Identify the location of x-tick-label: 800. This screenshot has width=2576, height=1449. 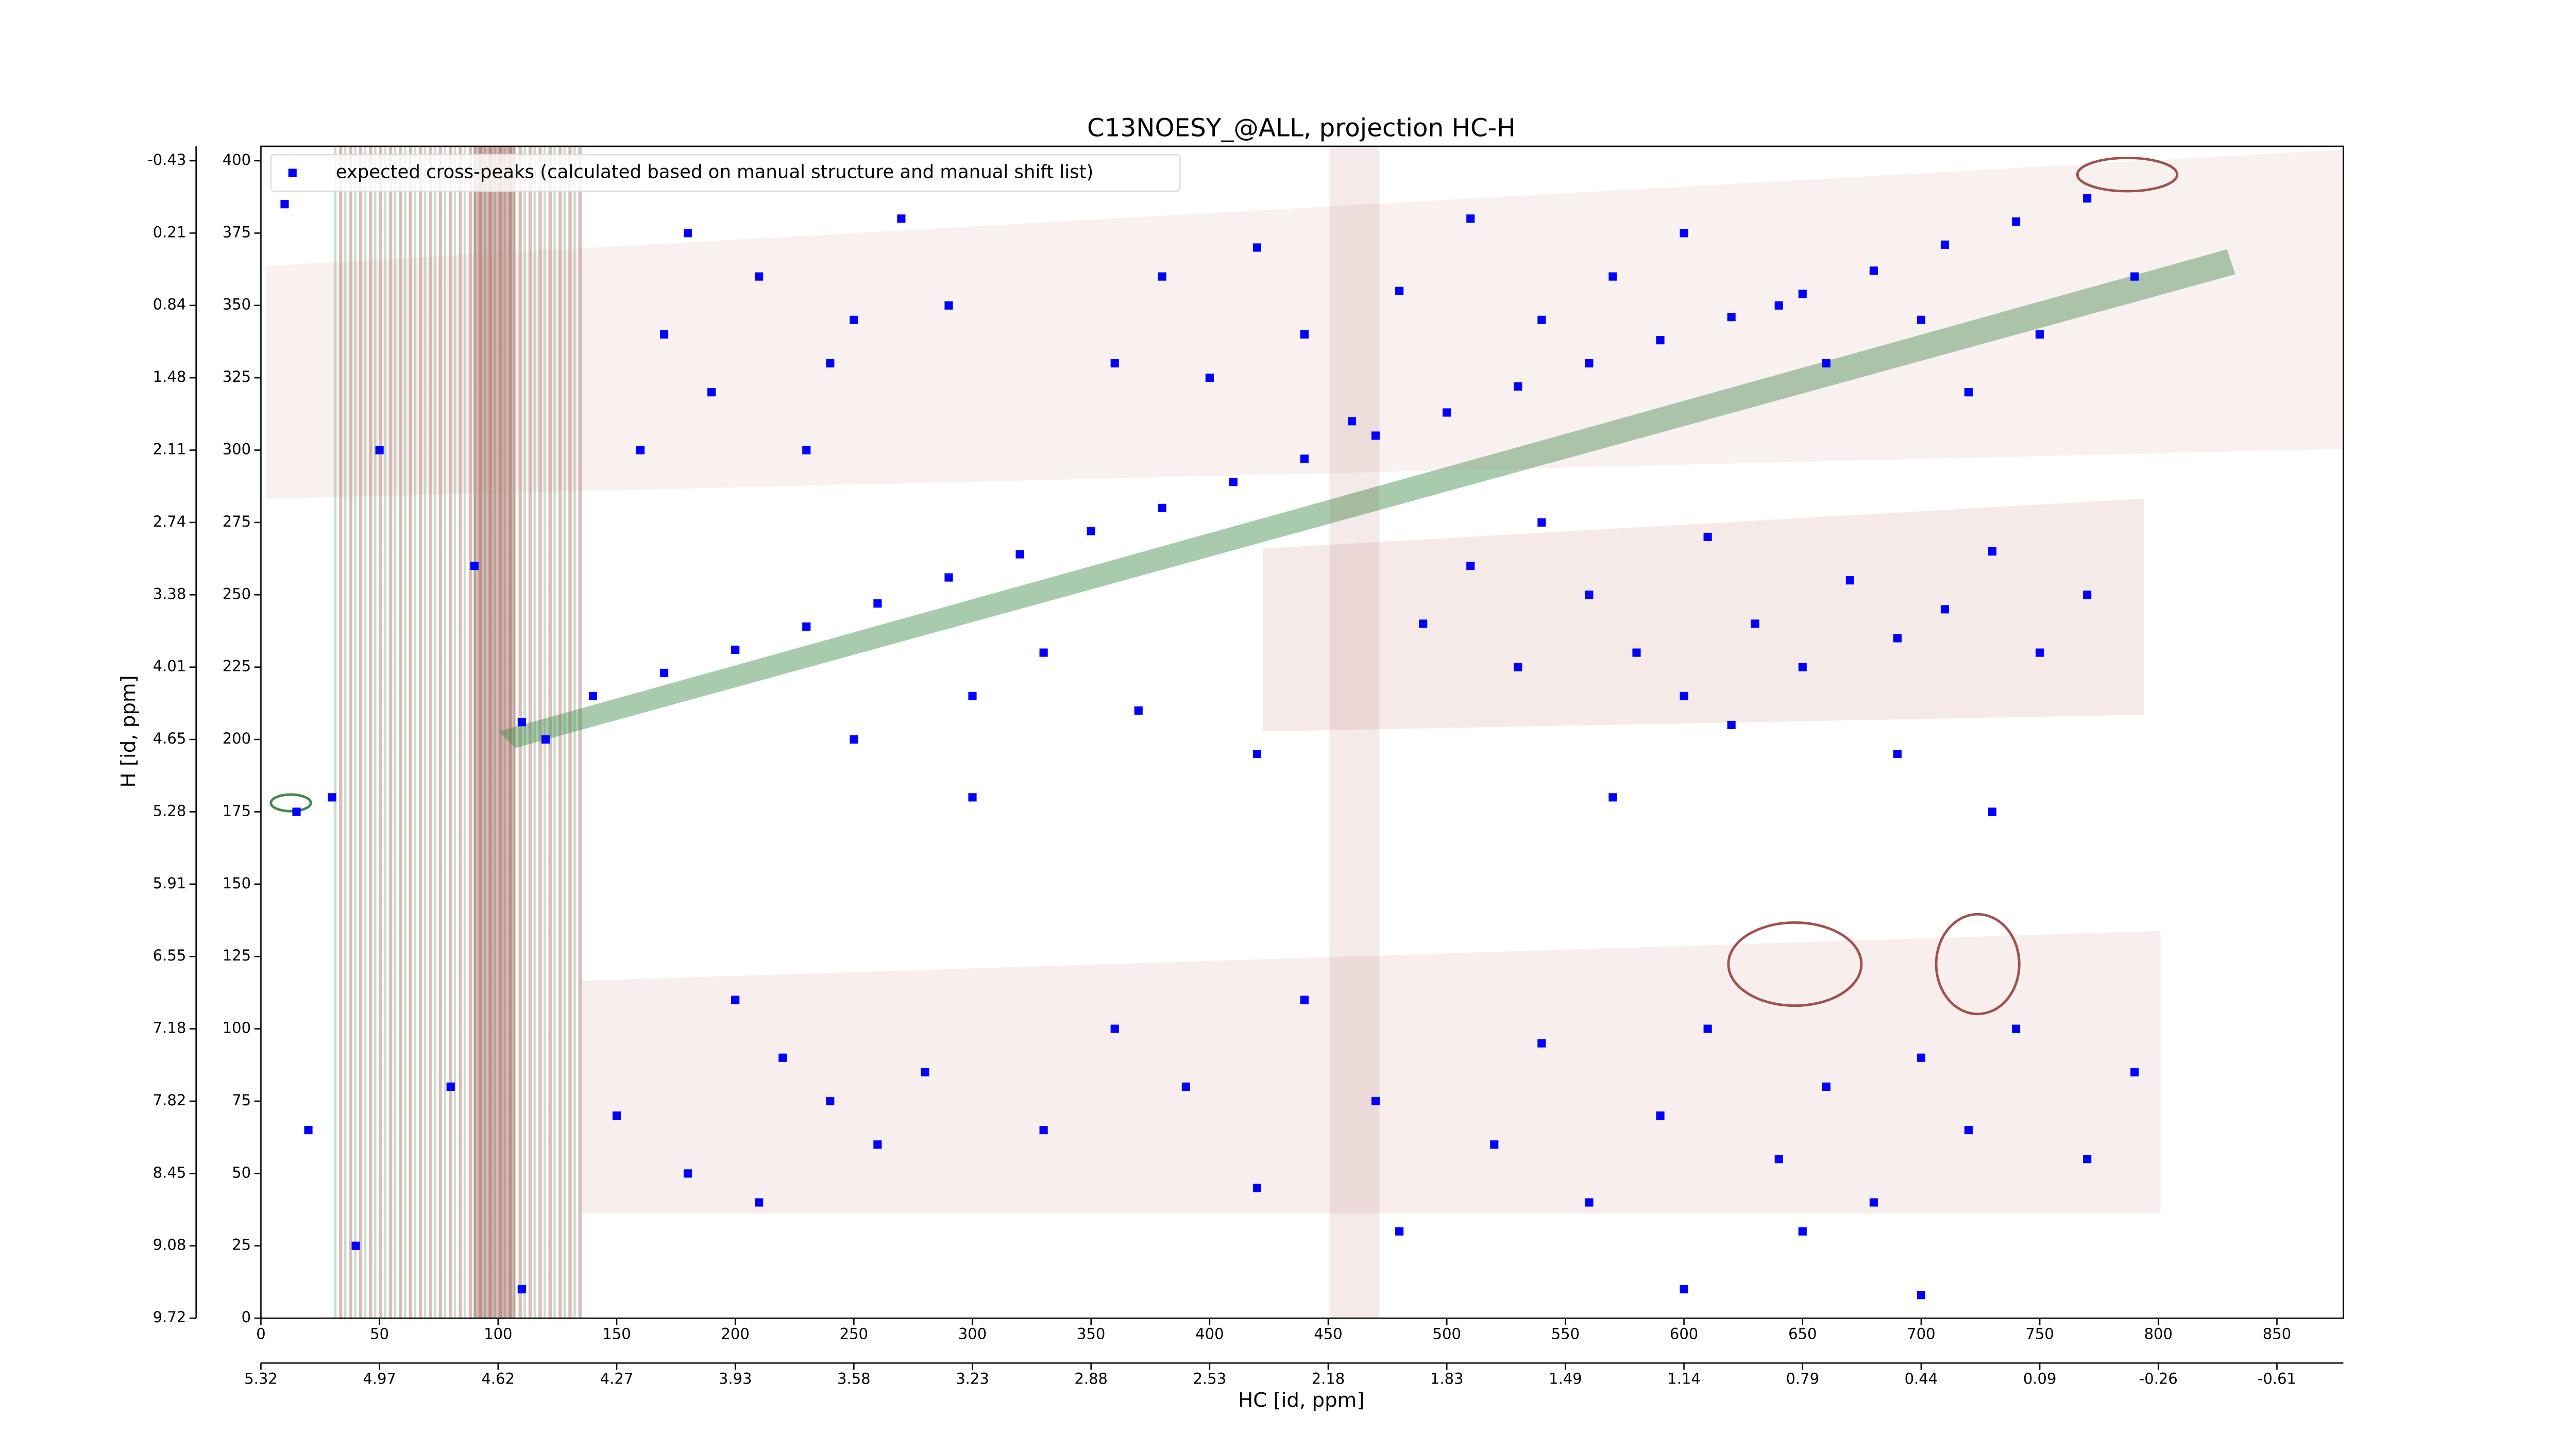
(2158, 1333).